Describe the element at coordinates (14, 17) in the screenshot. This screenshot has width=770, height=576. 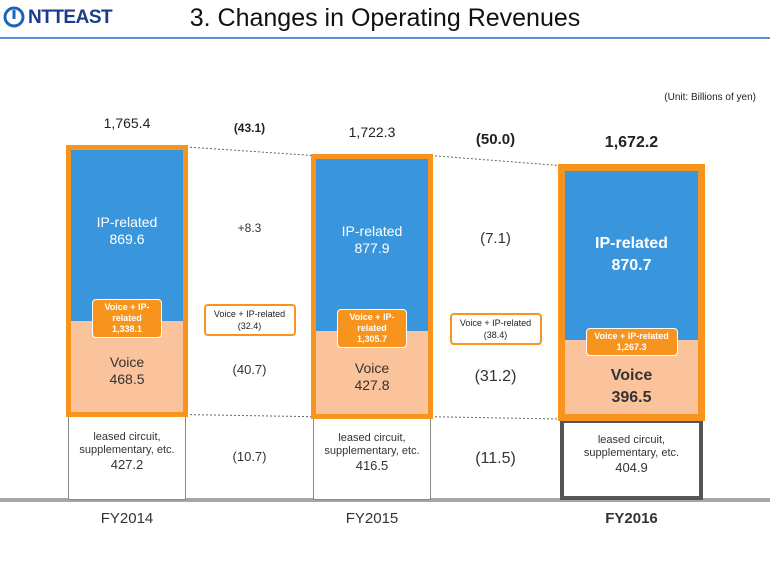
I see `logo-icon` at that location.